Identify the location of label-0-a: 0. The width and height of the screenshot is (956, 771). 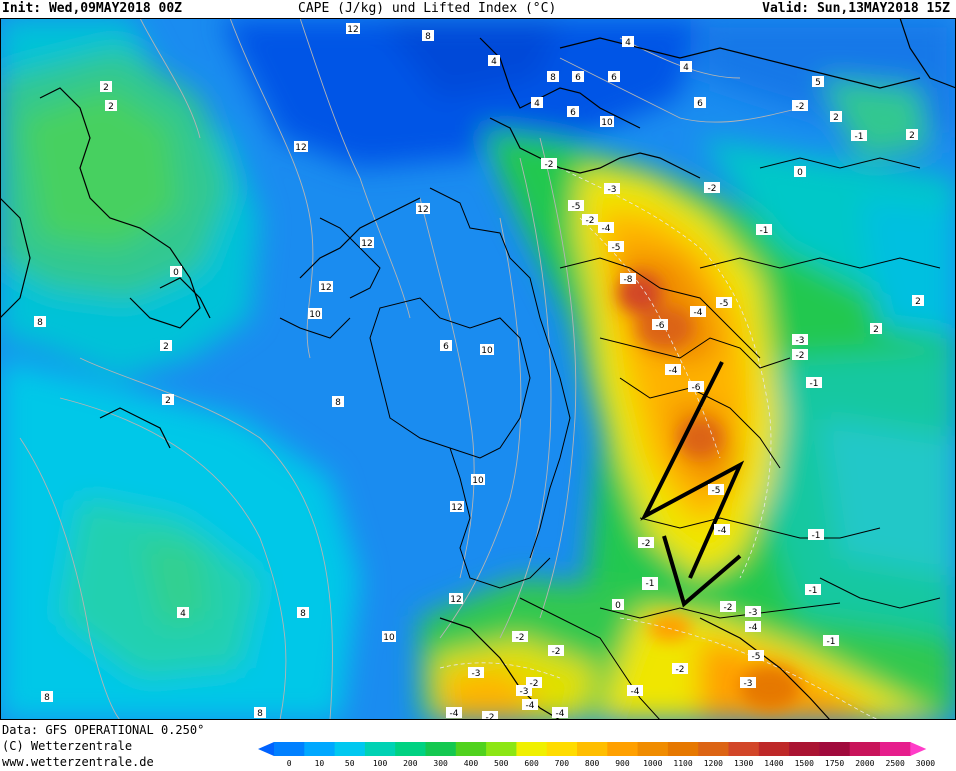
(176, 272).